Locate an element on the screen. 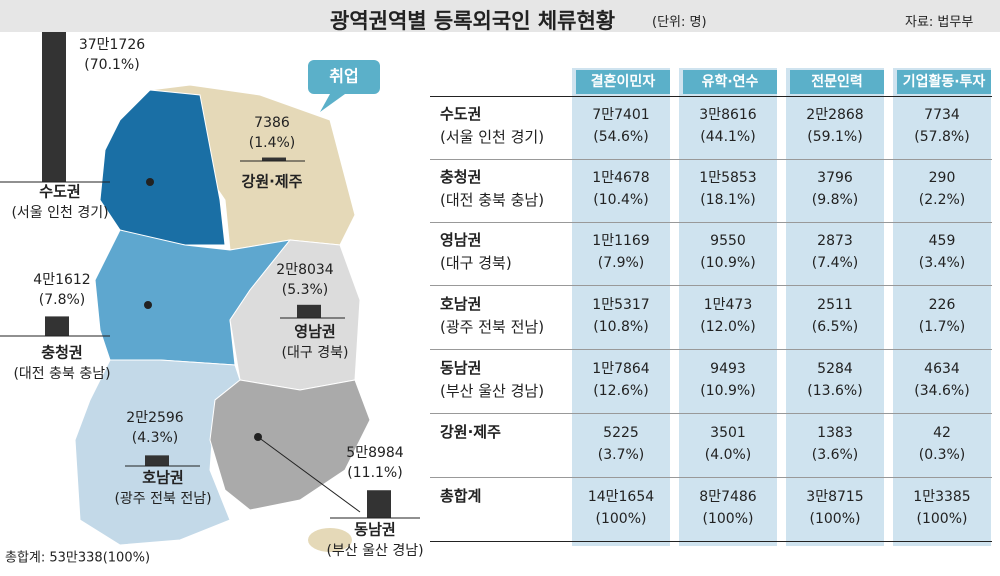 This screenshot has width=1000, height=576. region-value: 2만8034 is located at coordinates (305, 270).